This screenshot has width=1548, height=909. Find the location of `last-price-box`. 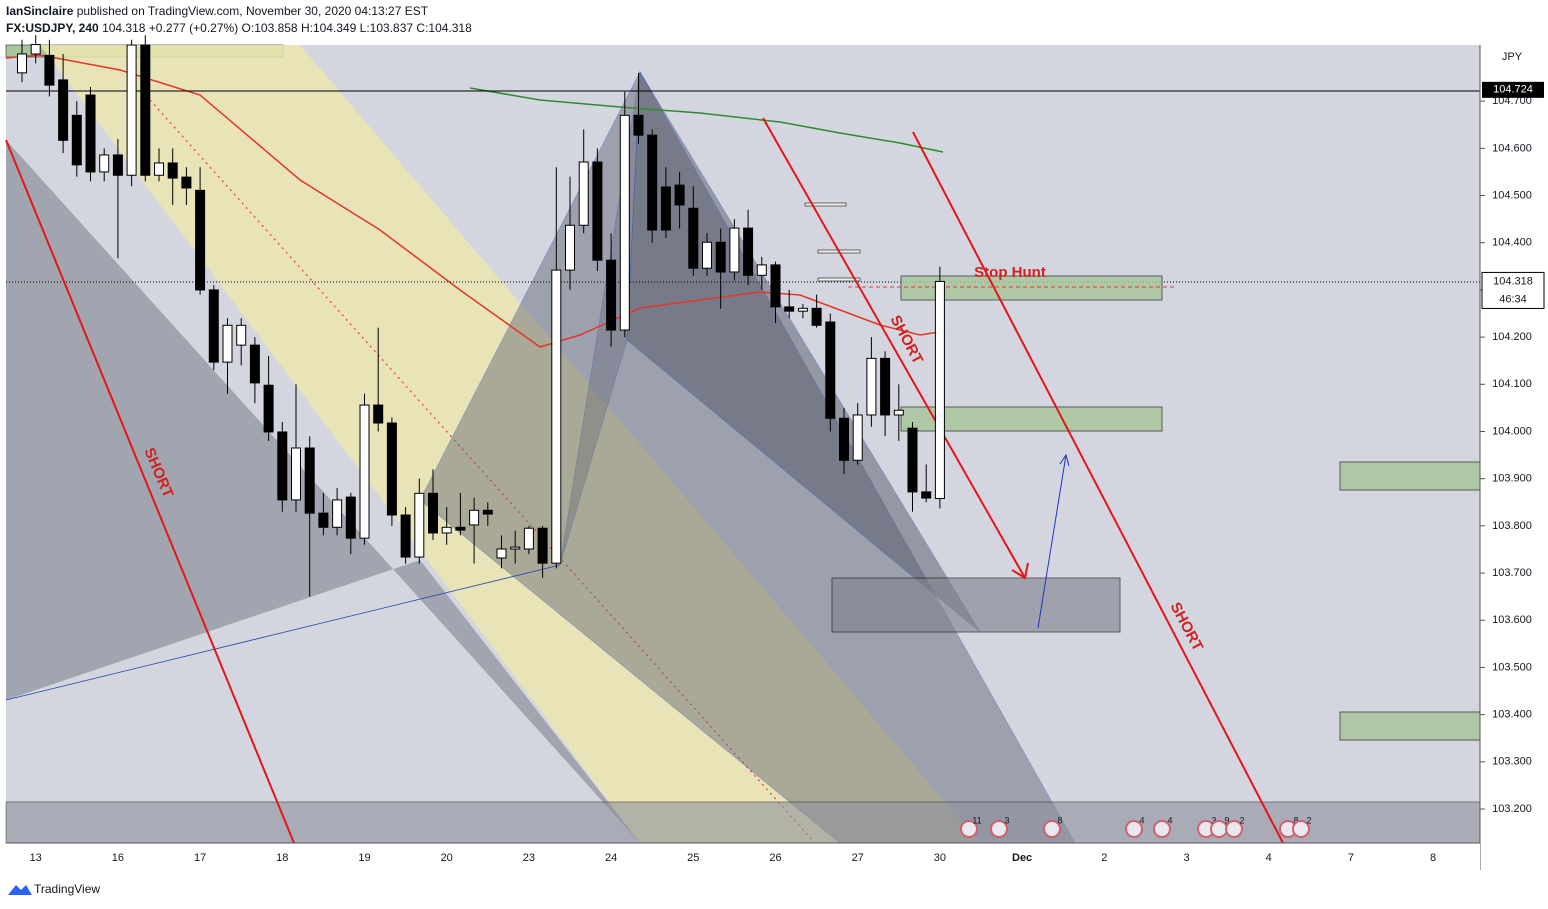

last-price-box is located at coordinates (1513, 290).